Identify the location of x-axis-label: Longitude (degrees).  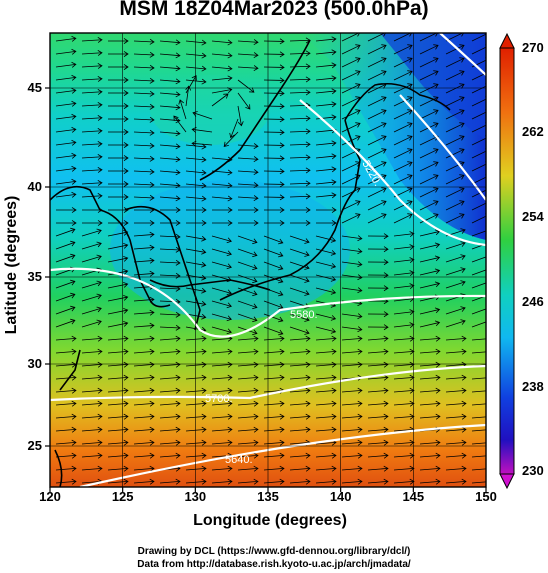
(270, 520).